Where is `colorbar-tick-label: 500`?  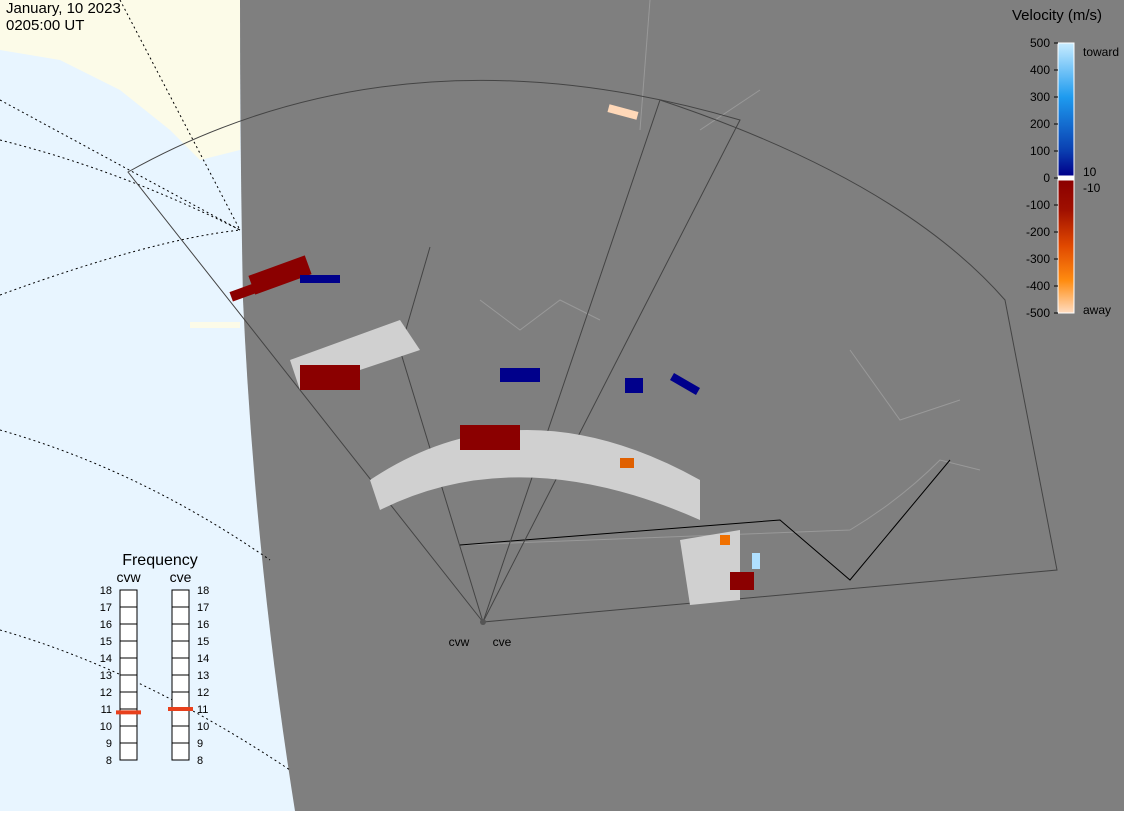
colorbar-tick-label: 500 is located at coordinates (1040, 43).